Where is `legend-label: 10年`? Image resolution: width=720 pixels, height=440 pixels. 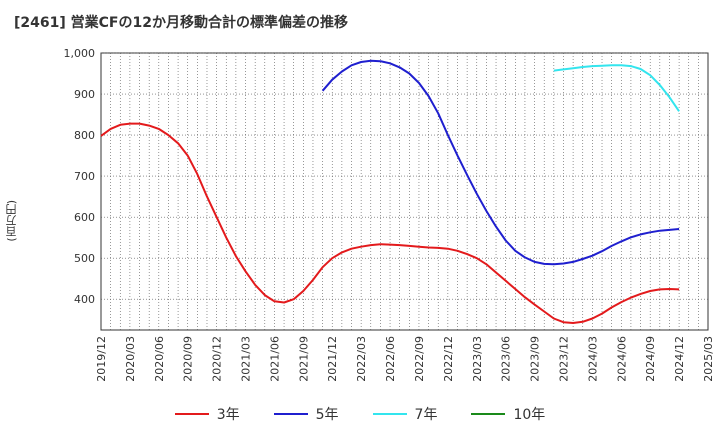 legend-label: 10年 is located at coordinates (529, 415).